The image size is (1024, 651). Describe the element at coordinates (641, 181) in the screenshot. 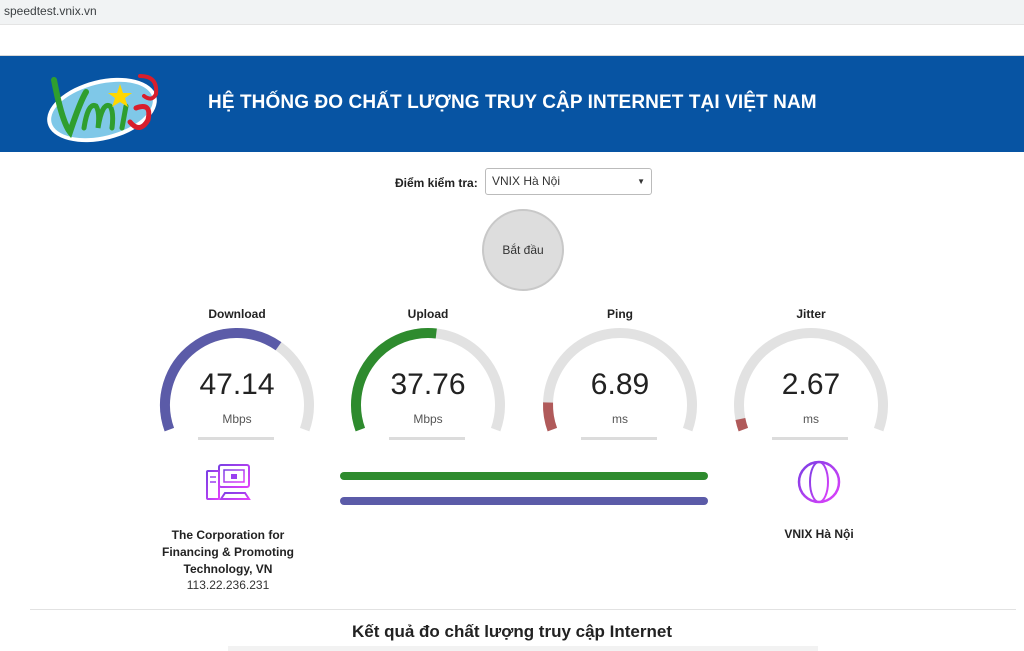

I see `dropdown-arrow-icon: ▼` at that location.